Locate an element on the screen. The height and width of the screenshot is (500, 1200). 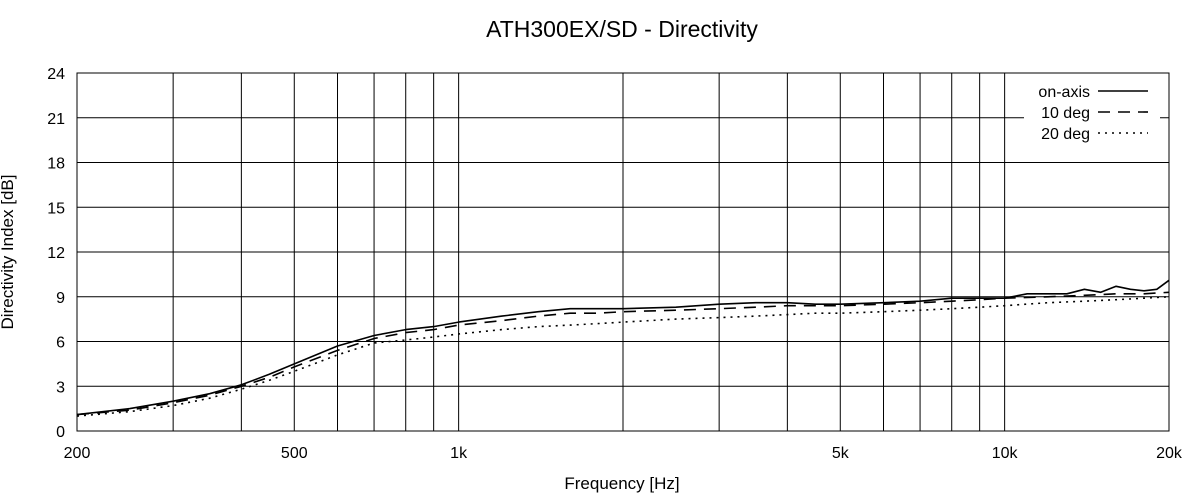
chart-title: ATH300EX/SD - Directivity is located at coordinates (622, 29).